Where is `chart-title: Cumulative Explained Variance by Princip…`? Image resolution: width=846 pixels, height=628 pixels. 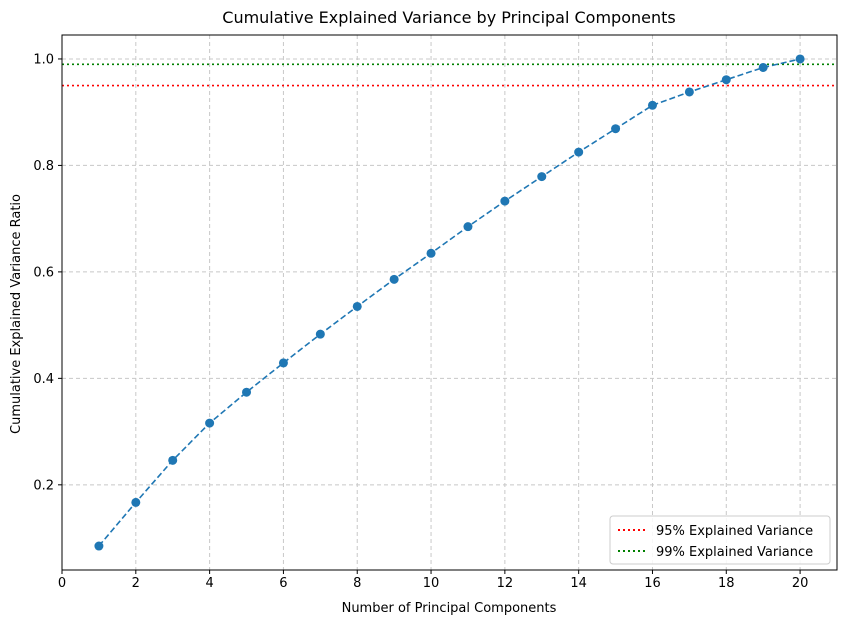
chart-title: Cumulative Explained Variance by Princip… is located at coordinates (448, 17).